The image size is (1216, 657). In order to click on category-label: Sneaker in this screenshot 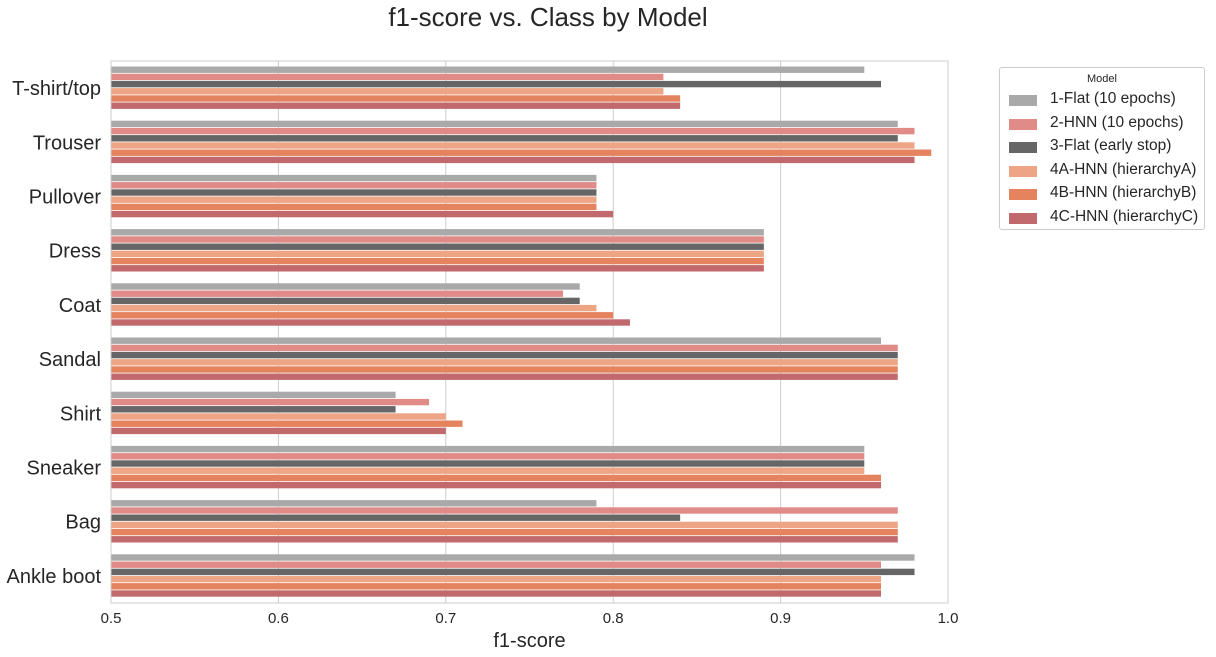, I will do `click(64, 469)`.